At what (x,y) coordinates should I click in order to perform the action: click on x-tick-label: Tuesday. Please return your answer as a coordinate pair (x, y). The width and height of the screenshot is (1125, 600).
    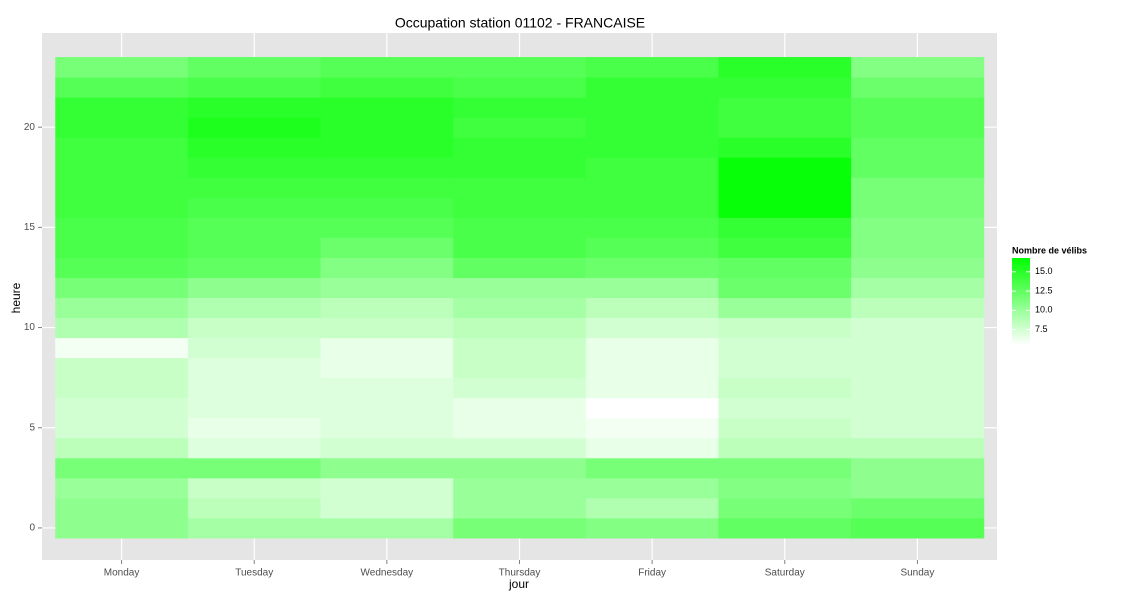
    Looking at the image, I should click on (254, 573).